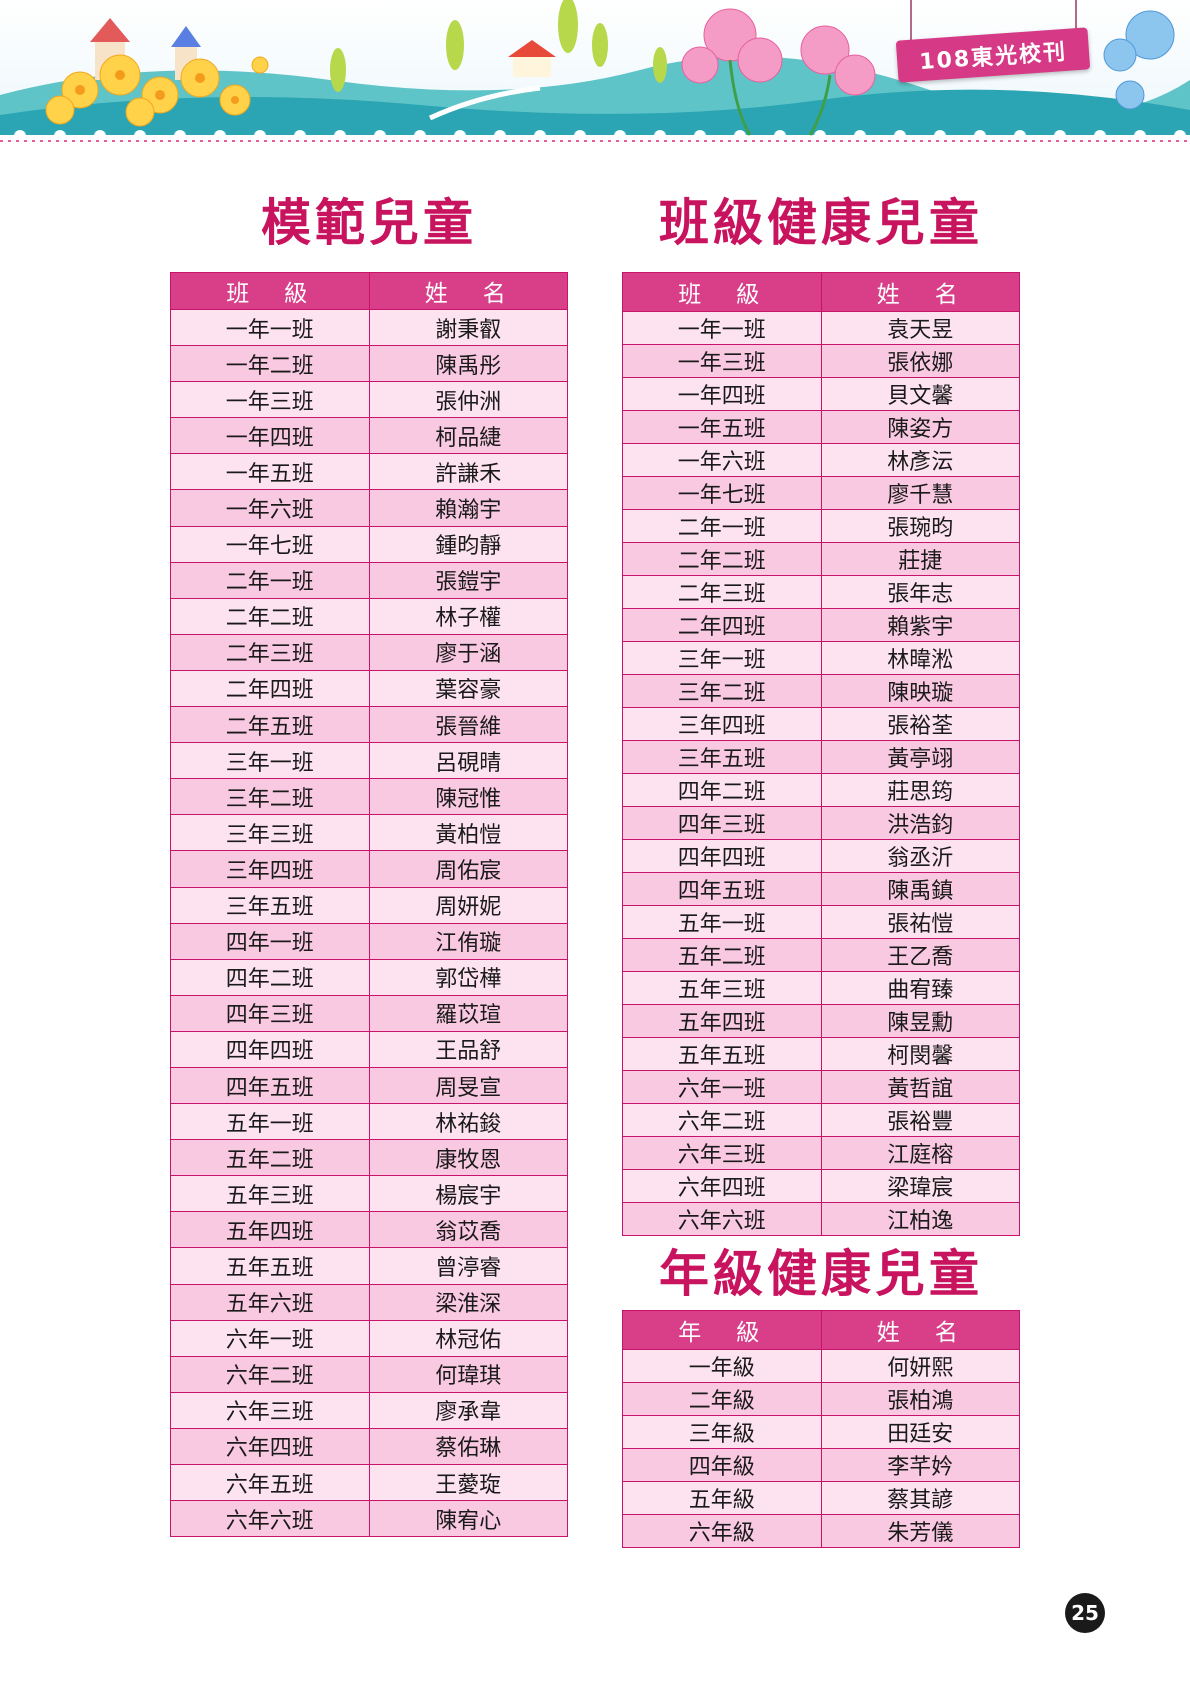 The width and height of the screenshot is (1190, 1684). Describe the element at coordinates (722, 790) in the screenshot. I see `class-cell: 四年二班` at that location.